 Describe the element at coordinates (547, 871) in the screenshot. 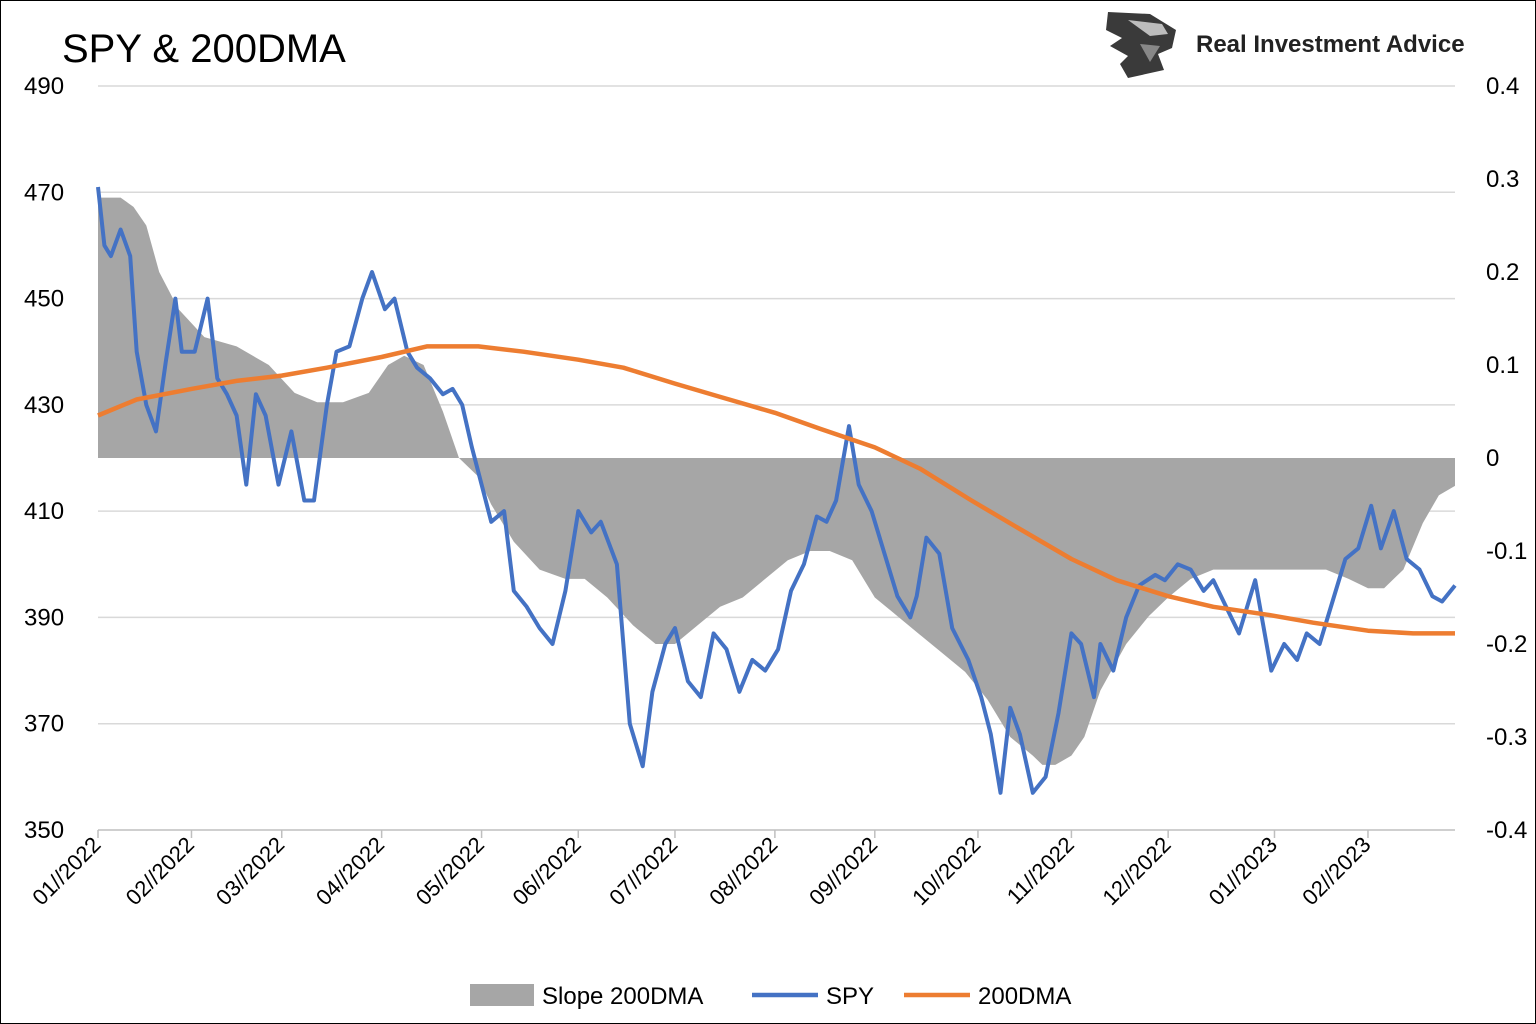

I see `x-tick-label: 06//2022` at that location.